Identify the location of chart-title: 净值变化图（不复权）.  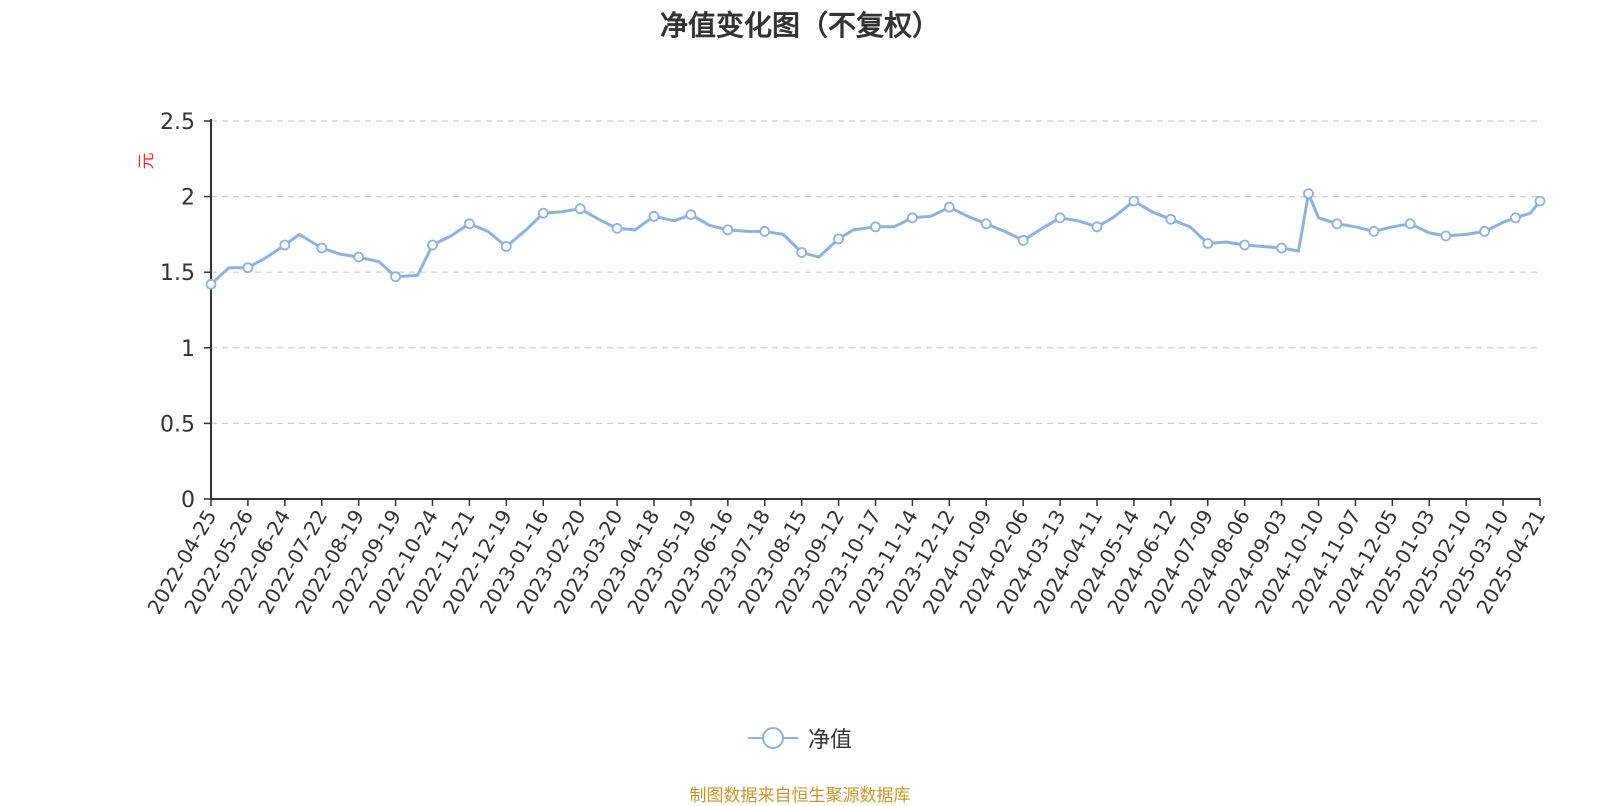
(799, 25).